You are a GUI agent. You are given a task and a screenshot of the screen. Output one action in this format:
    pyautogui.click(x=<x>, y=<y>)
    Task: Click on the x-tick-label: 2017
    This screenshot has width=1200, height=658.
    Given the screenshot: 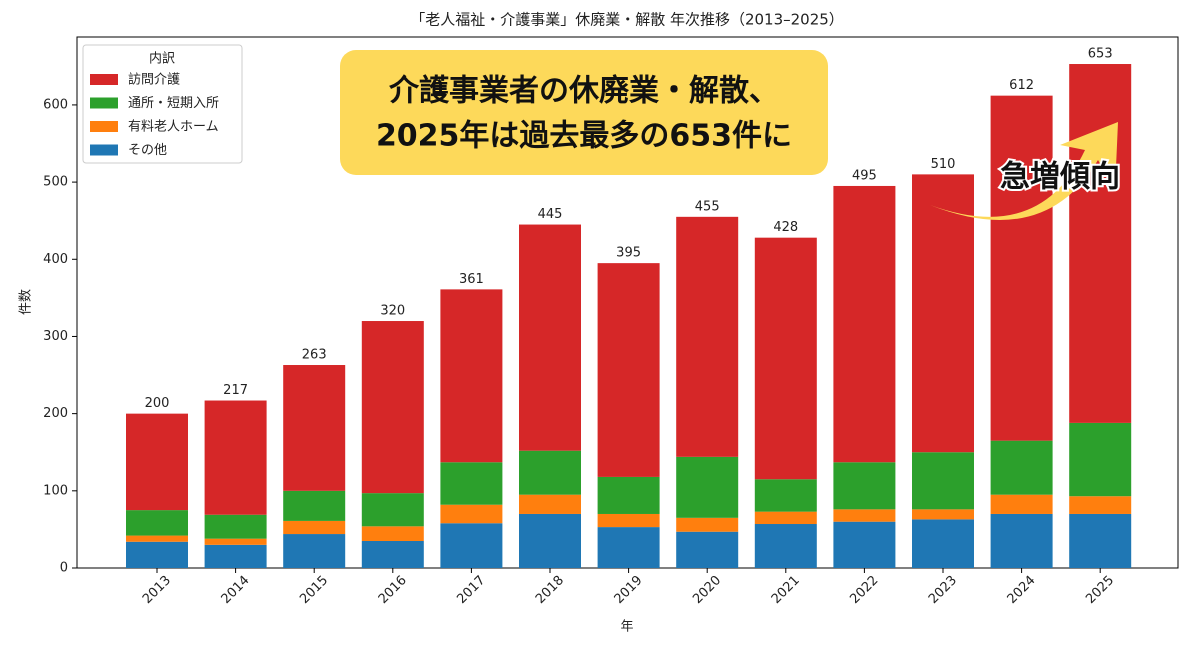 What is the action you would take?
    pyautogui.click(x=471, y=590)
    